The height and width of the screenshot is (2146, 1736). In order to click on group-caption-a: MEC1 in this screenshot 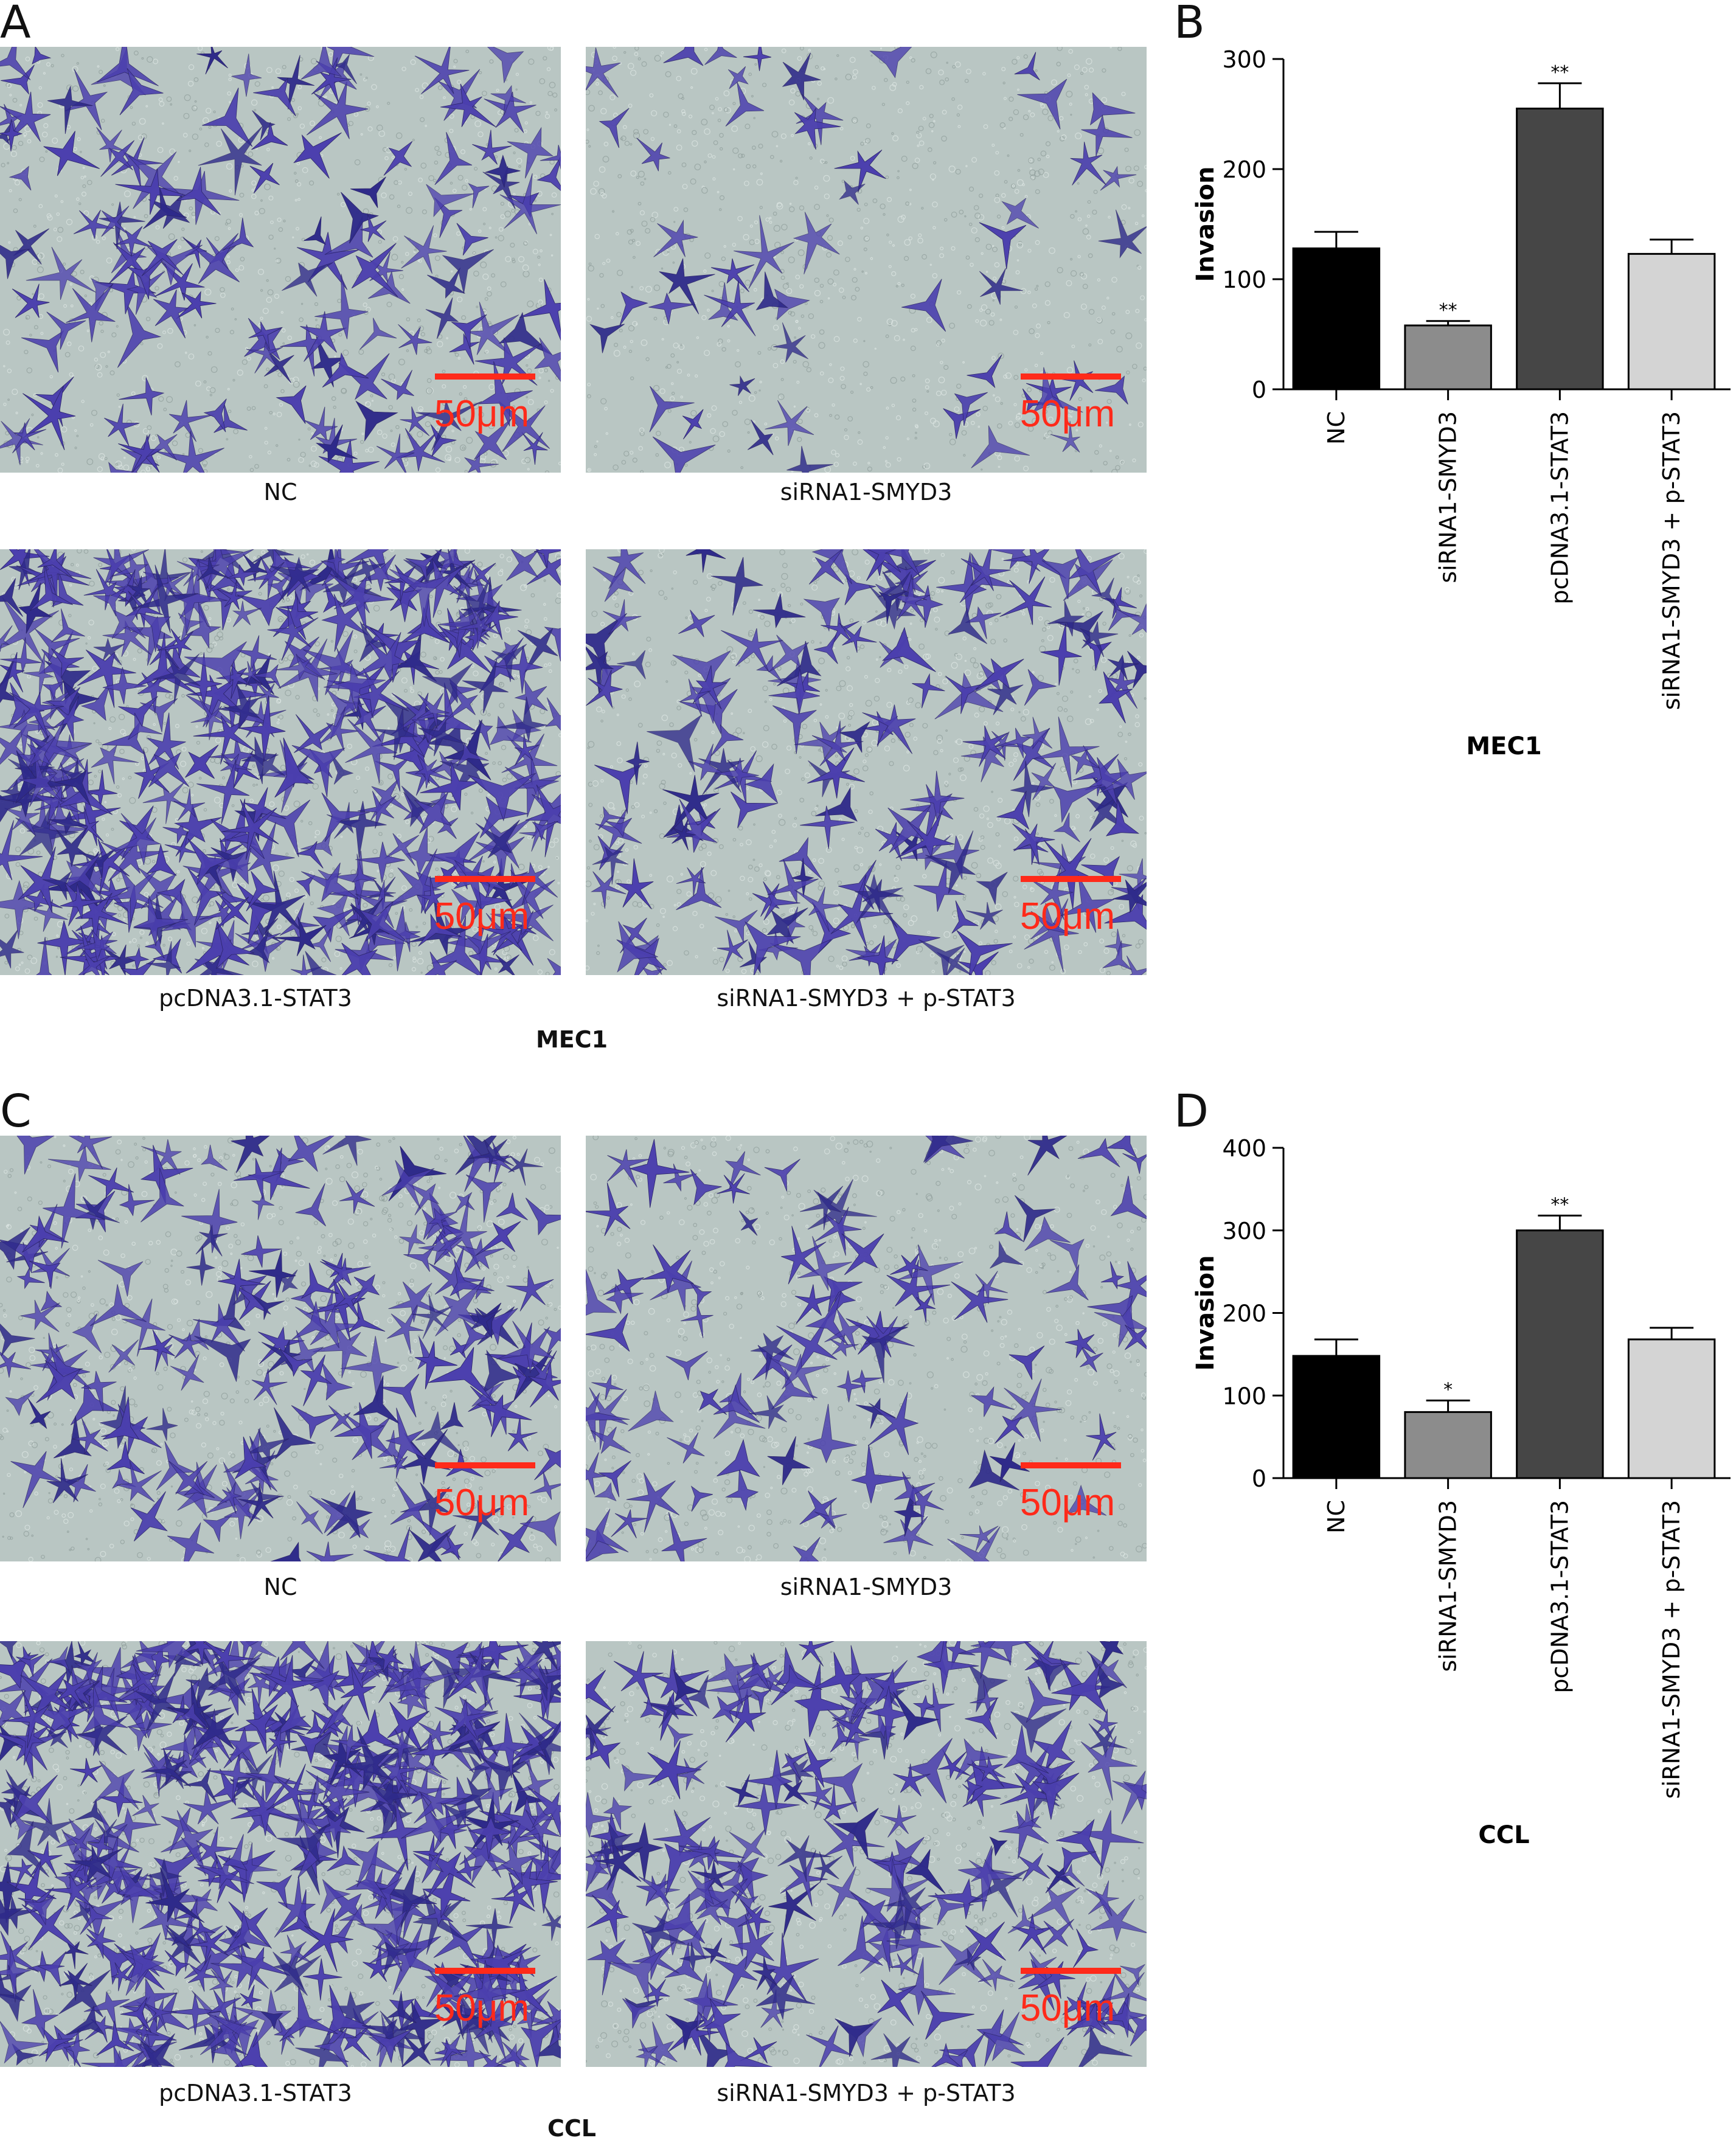, I will do `click(571, 1039)`.